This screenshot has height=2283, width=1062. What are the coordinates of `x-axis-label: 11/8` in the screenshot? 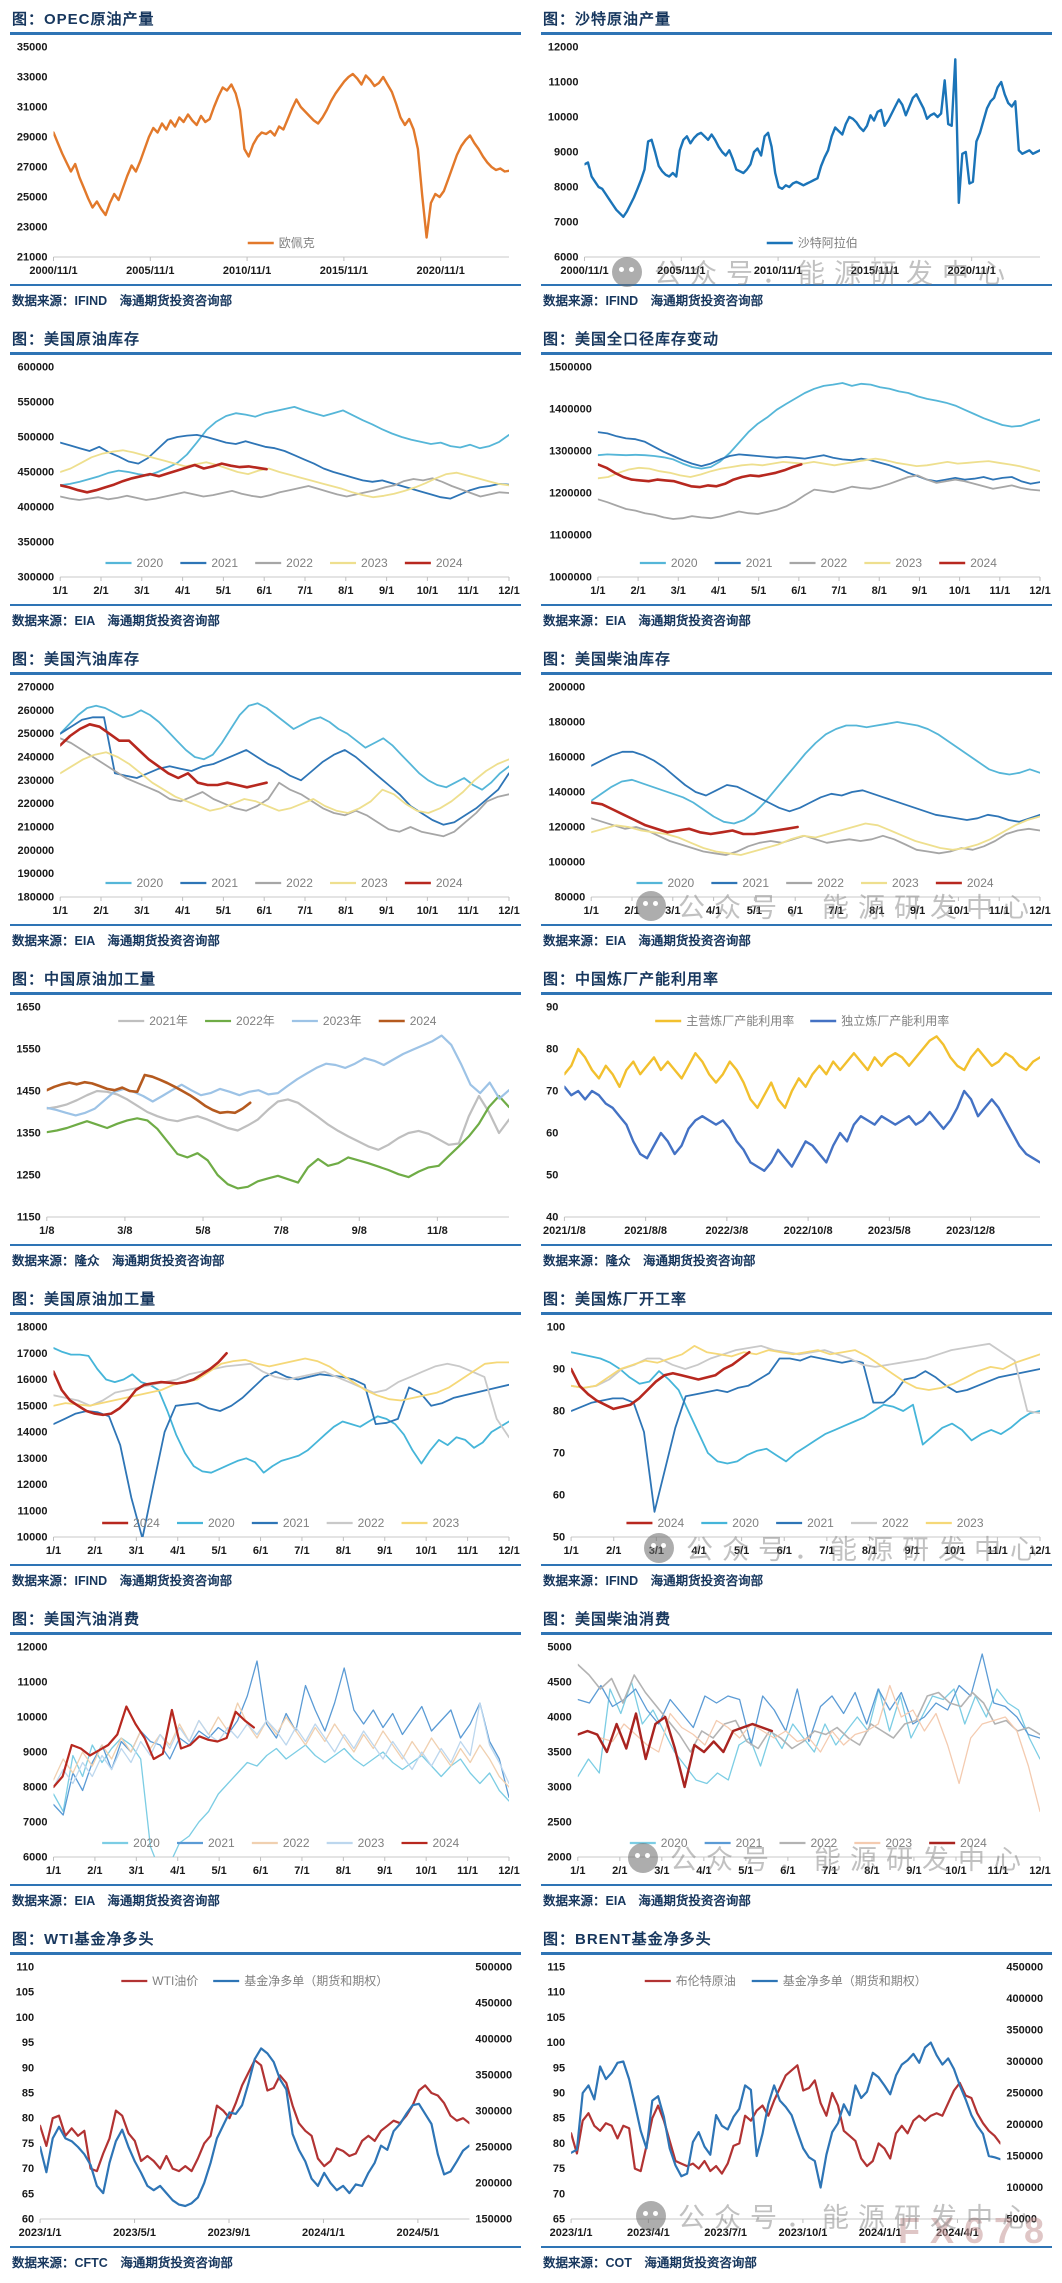 It's located at (437, 1231).